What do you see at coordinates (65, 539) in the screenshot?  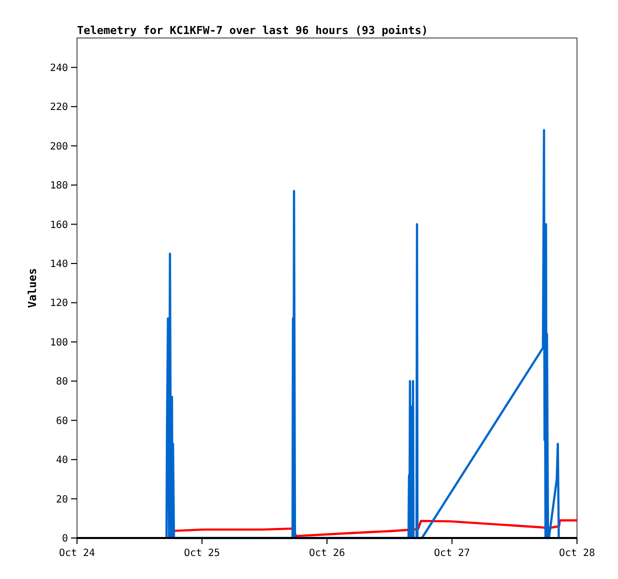 I see `y-tick-label: 0` at bounding box center [65, 539].